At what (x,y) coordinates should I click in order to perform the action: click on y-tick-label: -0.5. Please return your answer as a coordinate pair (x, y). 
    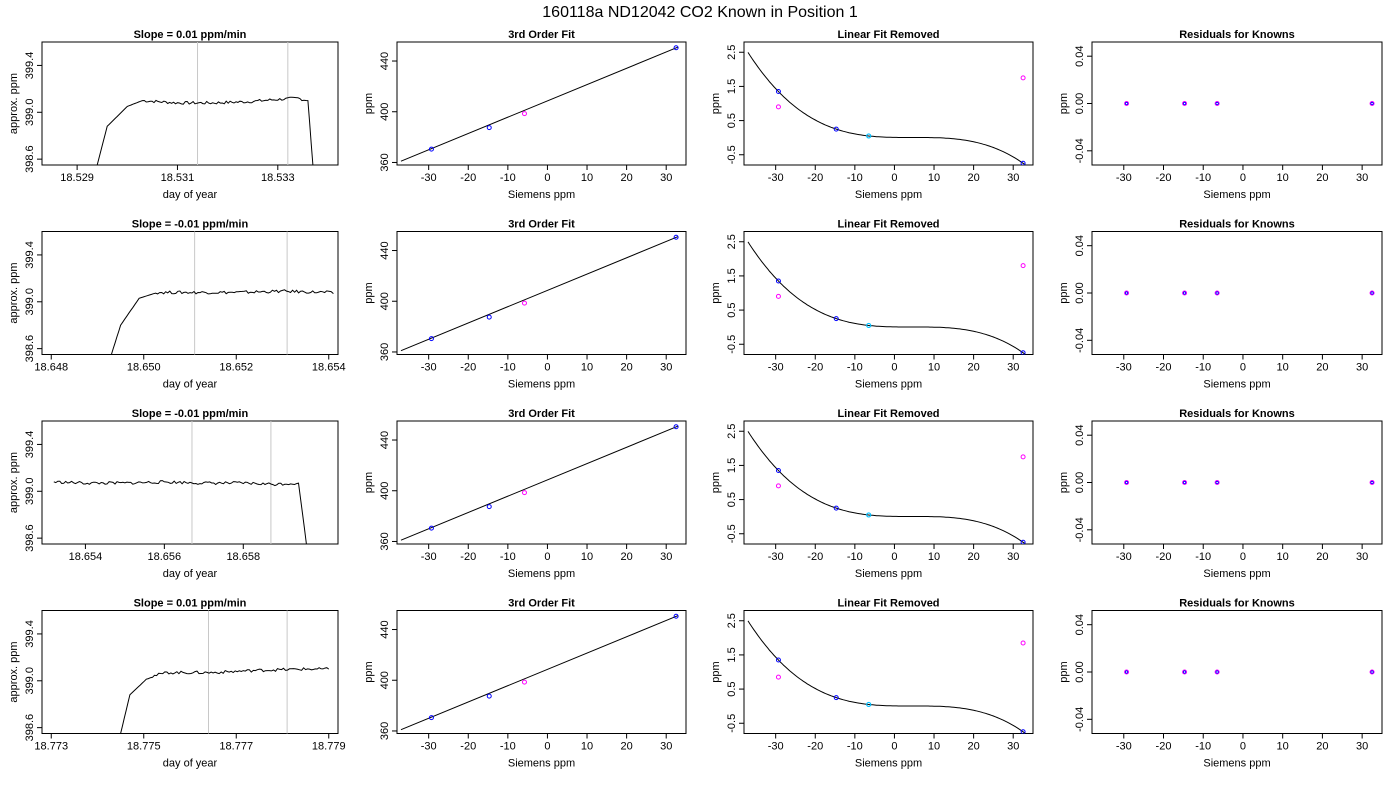
    Looking at the image, I should click on (732, 723).